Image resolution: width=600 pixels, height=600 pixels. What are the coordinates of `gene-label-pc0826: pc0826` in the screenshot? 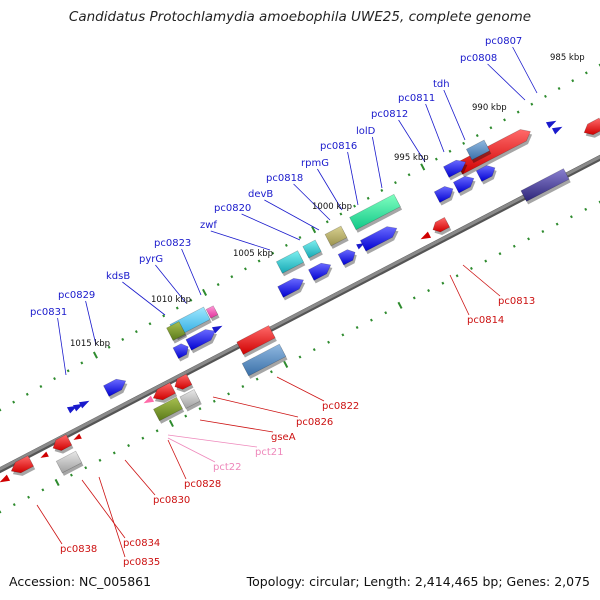 It's located at (314, 422).